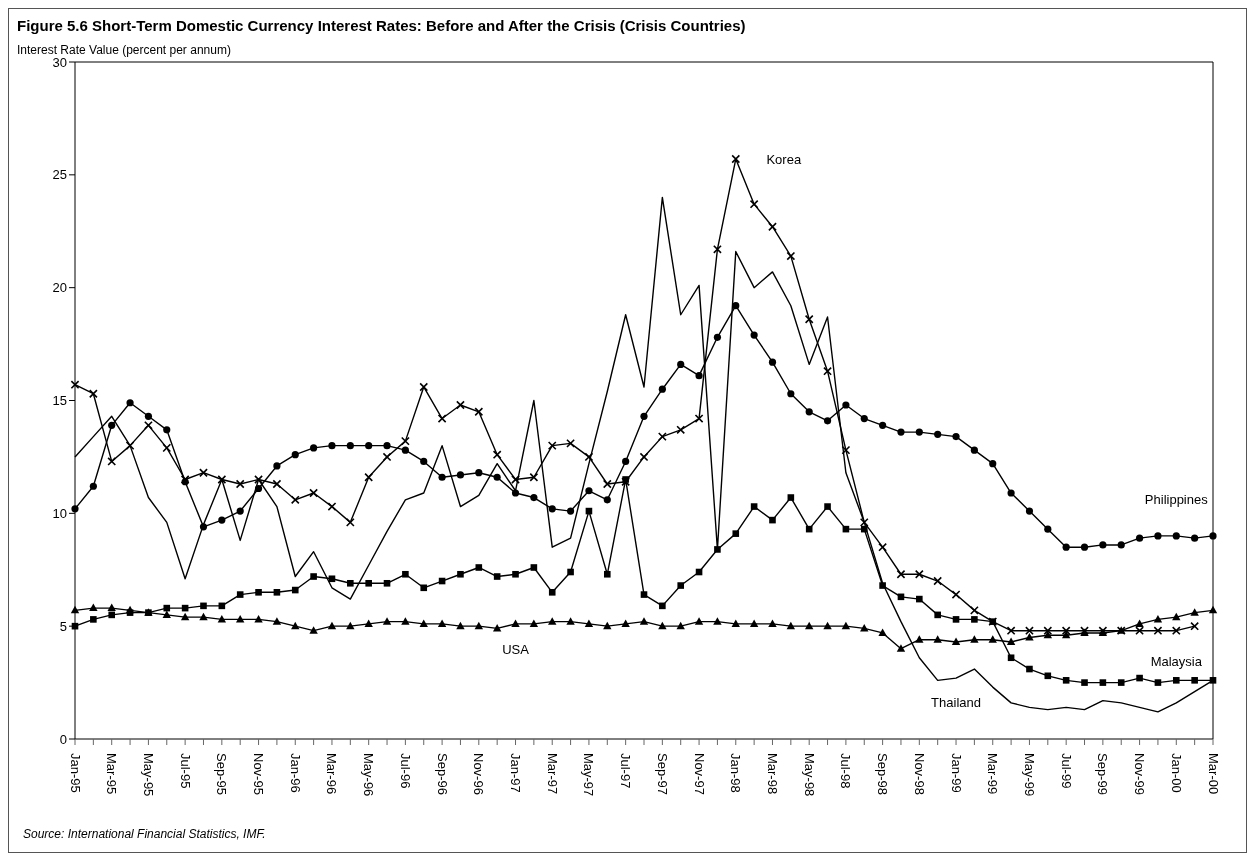  I want to click on x-tick-label: Mar-96, so click(332, 774).